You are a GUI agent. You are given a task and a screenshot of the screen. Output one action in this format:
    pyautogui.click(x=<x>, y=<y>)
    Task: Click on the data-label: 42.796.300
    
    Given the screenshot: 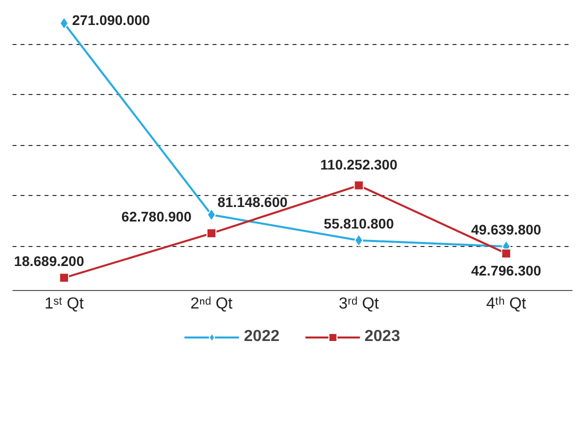 What is the action you would take?
    pyautogui.click(x=506, y=270)
    